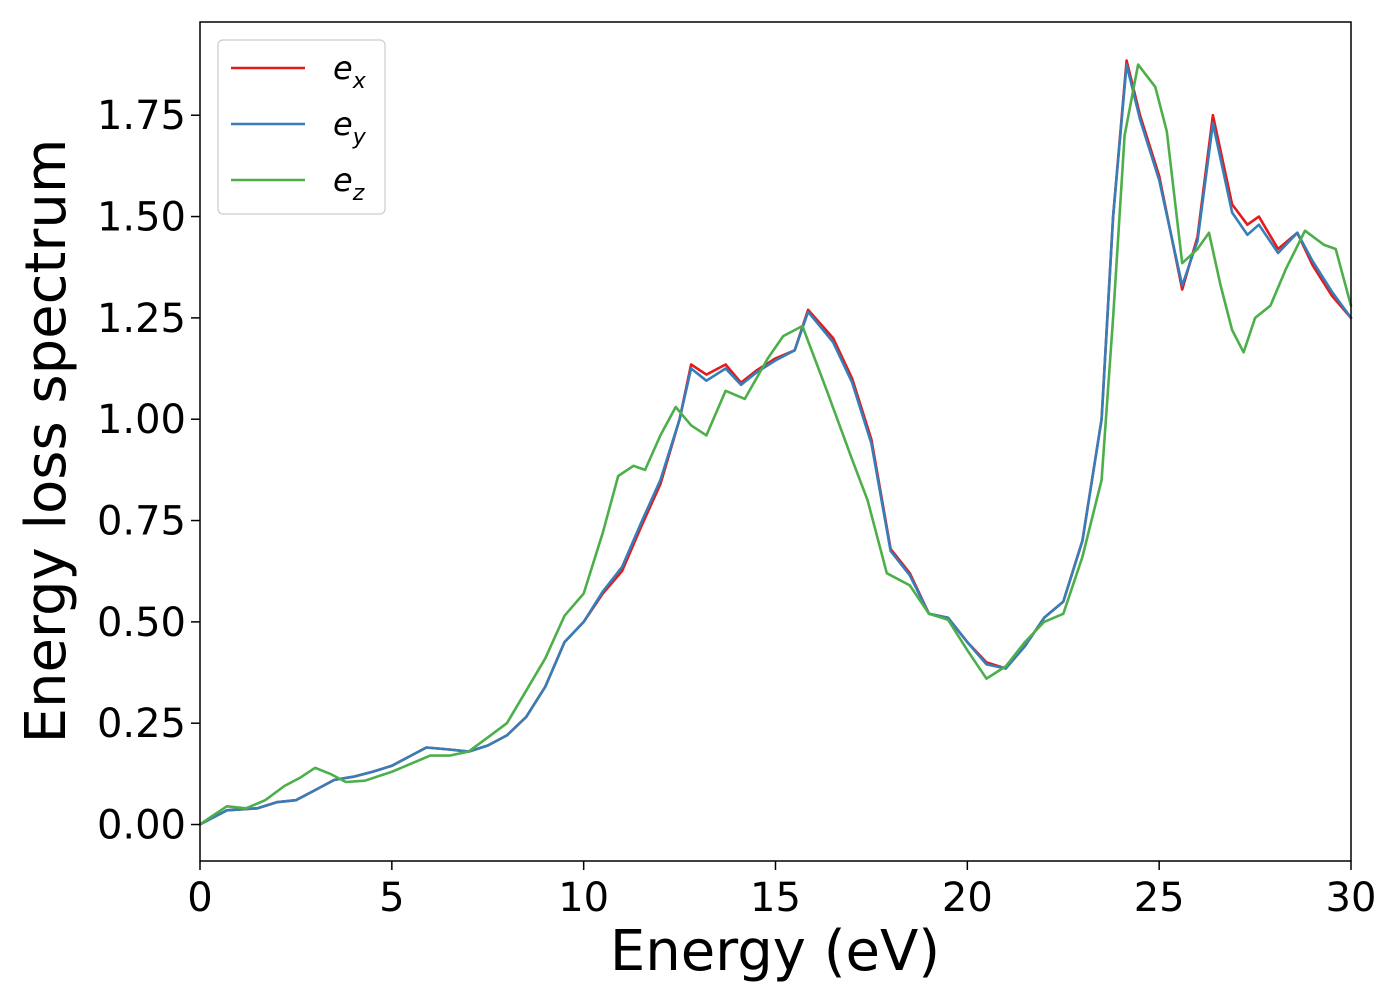 This screenshot has height=1000, width=1400. What do you see at coordinates (350, 127) in the screenshot?
I see `legend-label-y: ey` at bounding box center [350, 127].